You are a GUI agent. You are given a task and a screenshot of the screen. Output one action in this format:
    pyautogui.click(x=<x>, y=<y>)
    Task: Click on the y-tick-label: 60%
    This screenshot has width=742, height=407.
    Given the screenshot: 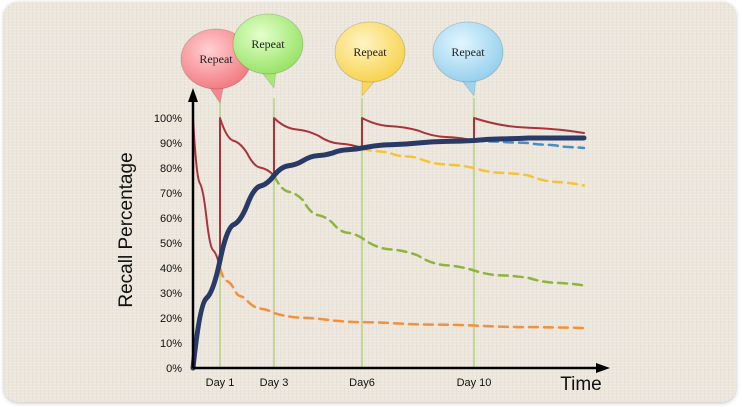 What is the action you would take?
    pyautogui.click(x=171, y=219)
    